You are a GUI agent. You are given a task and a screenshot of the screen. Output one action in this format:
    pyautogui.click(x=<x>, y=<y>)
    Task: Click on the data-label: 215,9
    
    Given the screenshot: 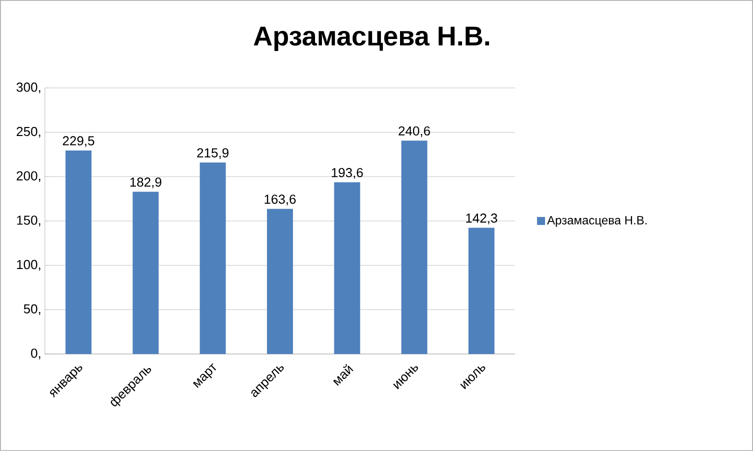 What is the action you would take?
    pyautogui.click(x=212, y=154)
    